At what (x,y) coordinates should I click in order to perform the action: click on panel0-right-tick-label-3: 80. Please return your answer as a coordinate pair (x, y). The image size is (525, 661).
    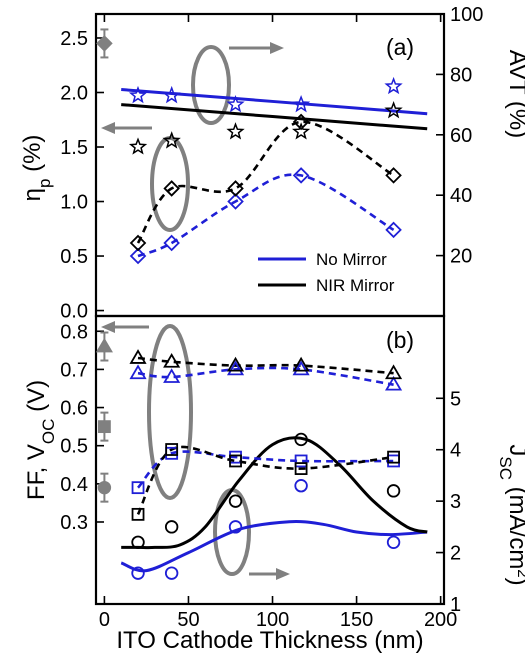
    Looking at the image, I should click on (461, 75).